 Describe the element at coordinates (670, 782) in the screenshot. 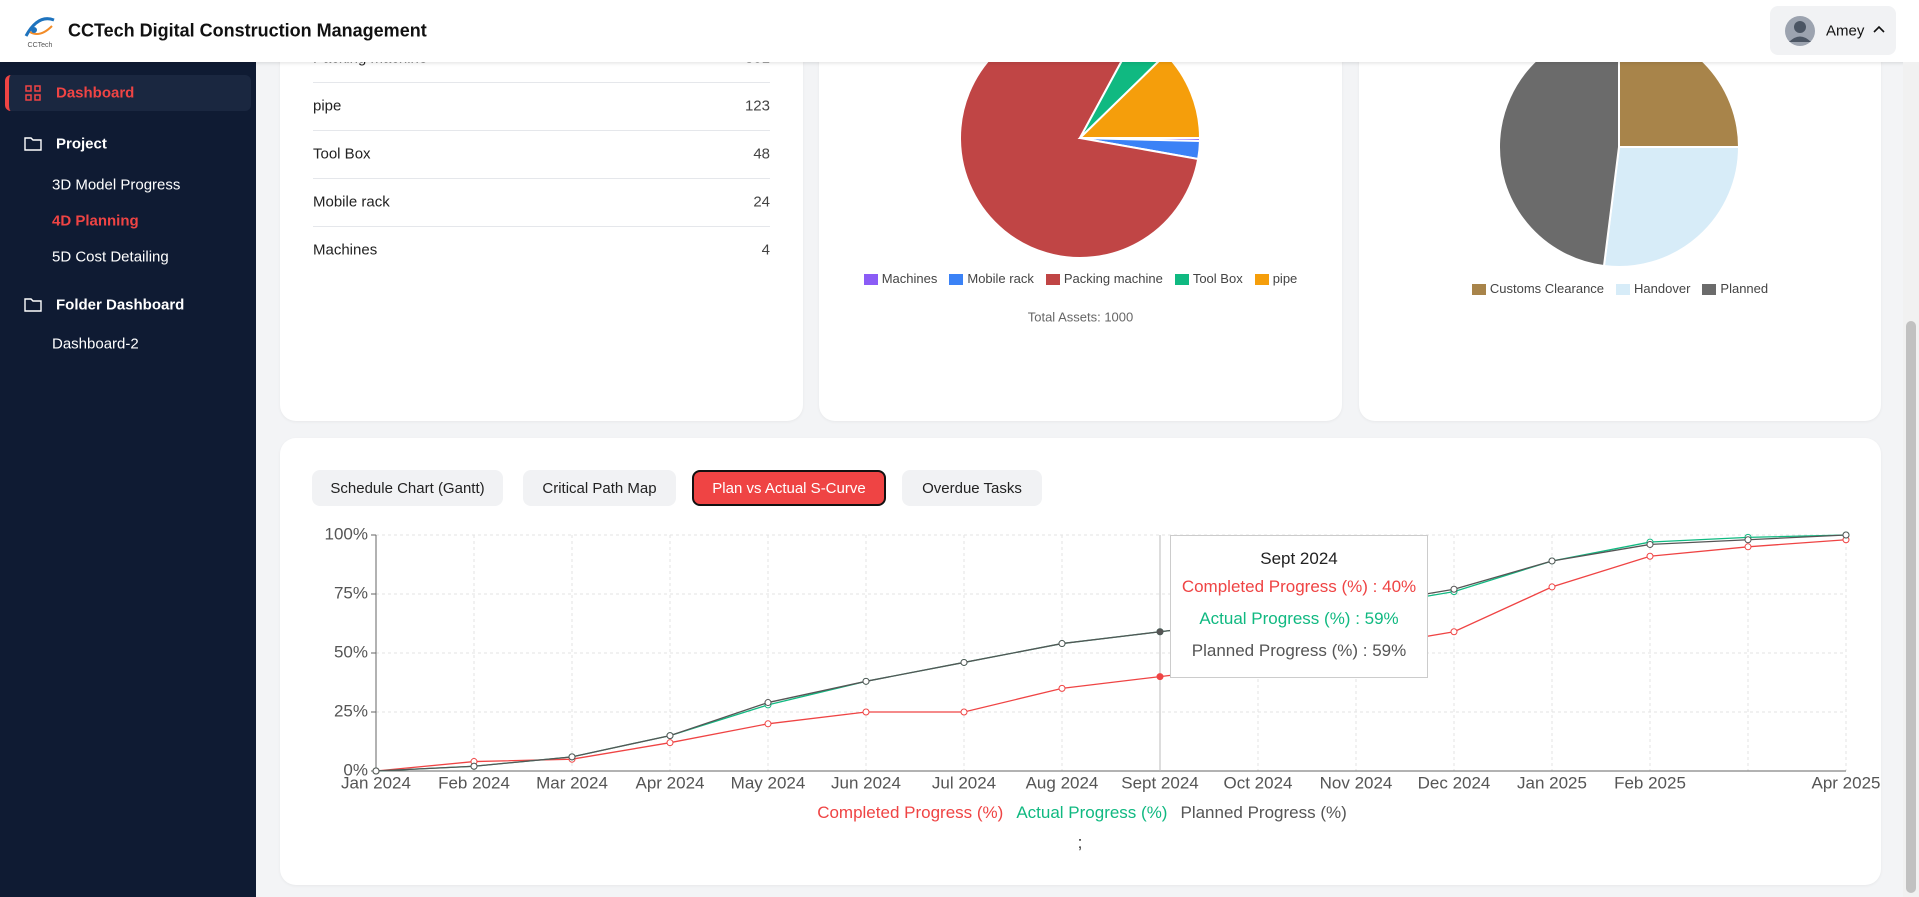

I see `x-tick-label: Apr 2024` at that location.